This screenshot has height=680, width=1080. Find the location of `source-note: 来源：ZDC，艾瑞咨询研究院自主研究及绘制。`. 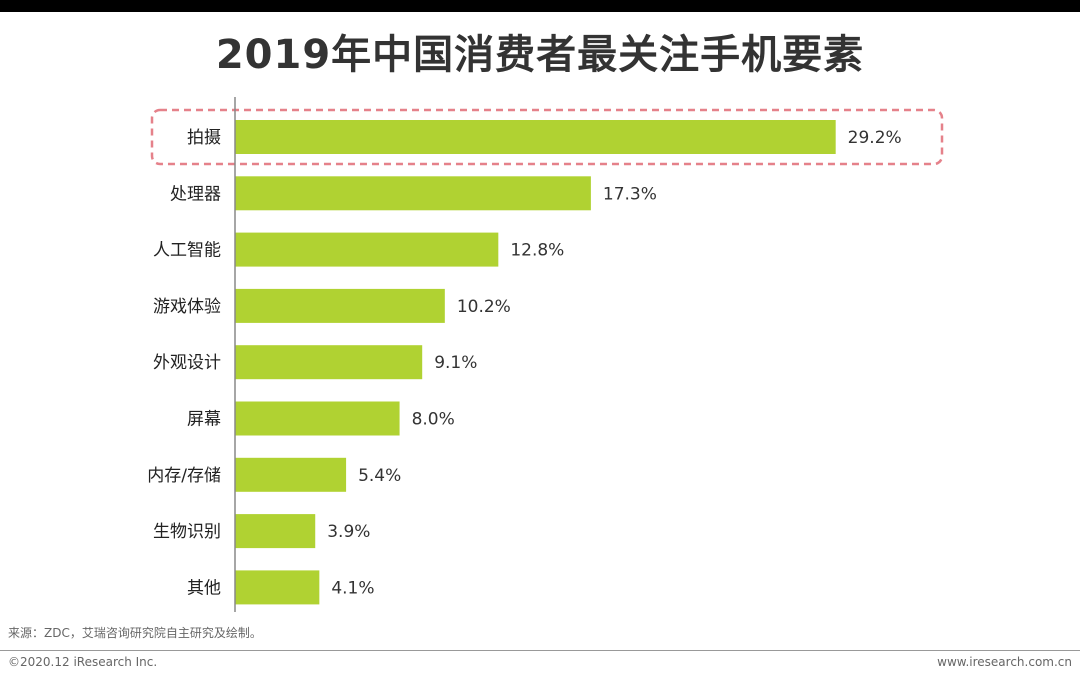

source-note: 来源：ZDC，艾瑞咨询研究院自主研究及绘制。 is located at coordinates (135, 632).